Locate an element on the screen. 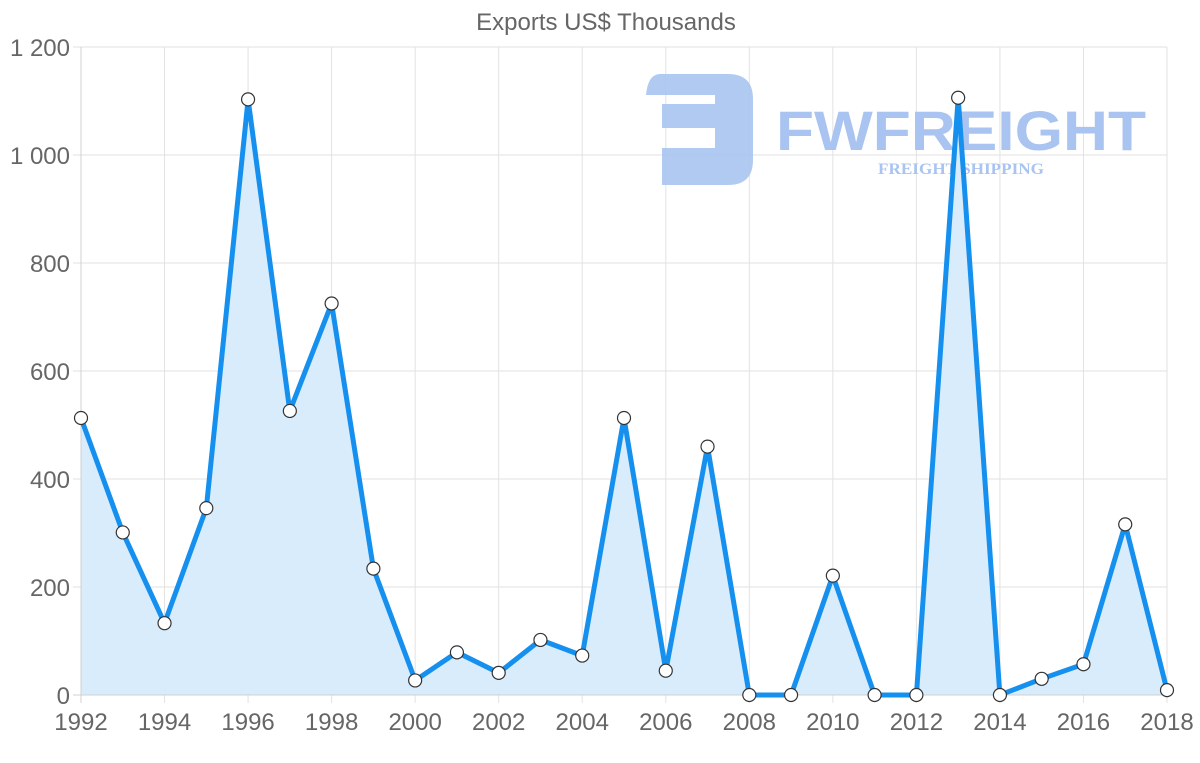 The height and width of the screenshot is (763, 1200). x-tick-label: 2000 is located at coordinates (414, 722).